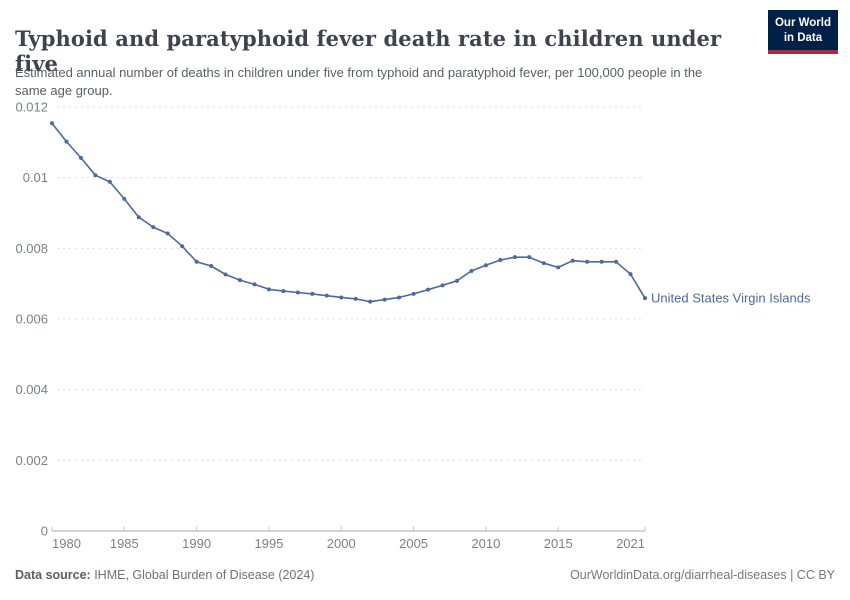  I want to click on x-axis-label: 1980, so click(66, 543).